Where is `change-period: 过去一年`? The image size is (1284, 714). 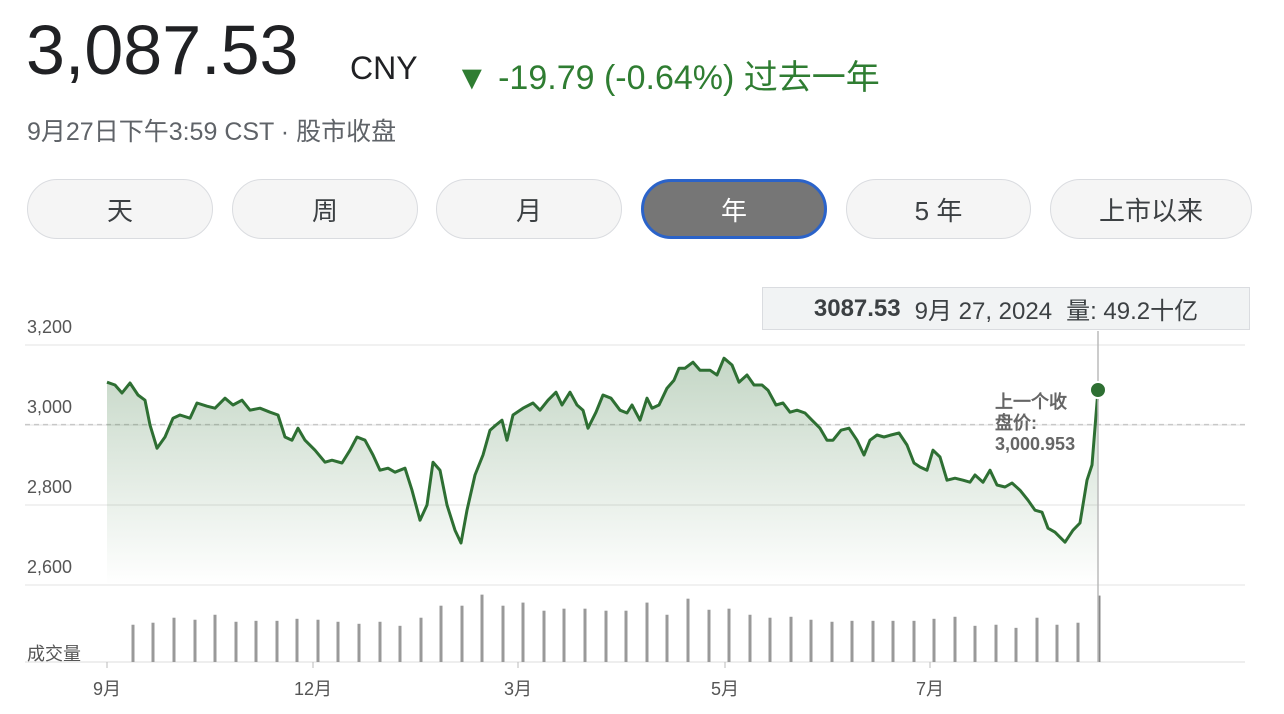
change-period: 过去一年 is located at coordinates (811, 78).